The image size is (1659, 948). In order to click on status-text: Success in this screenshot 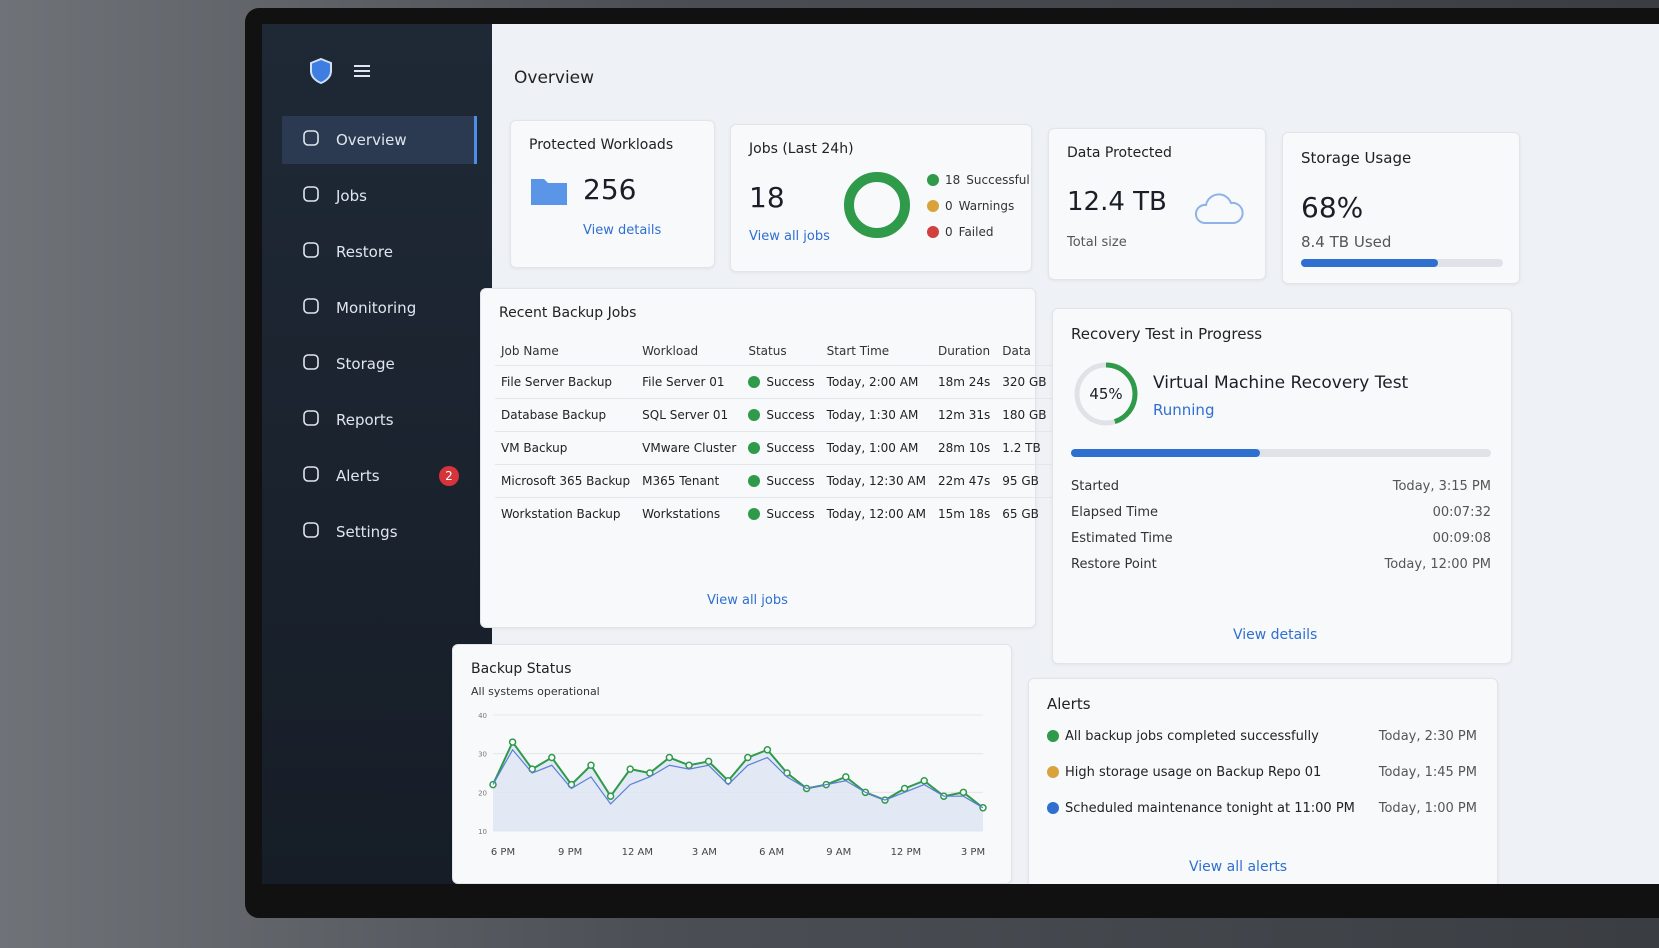, I will do `click(790, 481)`.